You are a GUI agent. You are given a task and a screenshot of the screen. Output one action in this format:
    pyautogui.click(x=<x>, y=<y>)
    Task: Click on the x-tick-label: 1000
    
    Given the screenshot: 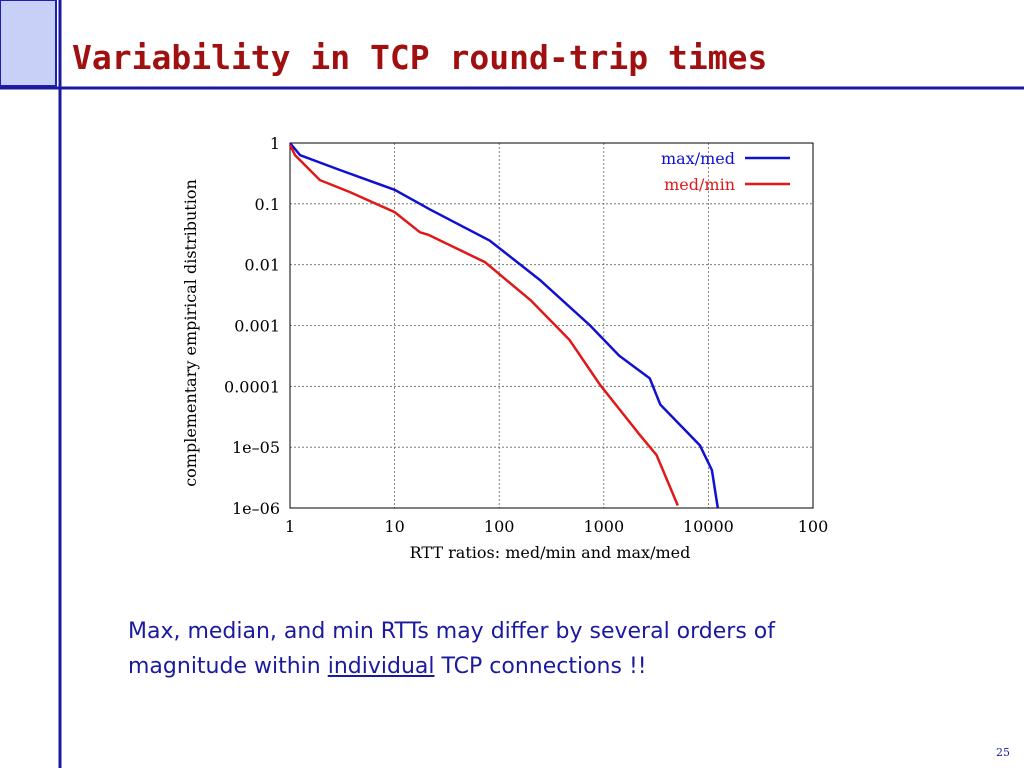 What is the action you would take?
    pyautogui.click(x=603, y=526)
    